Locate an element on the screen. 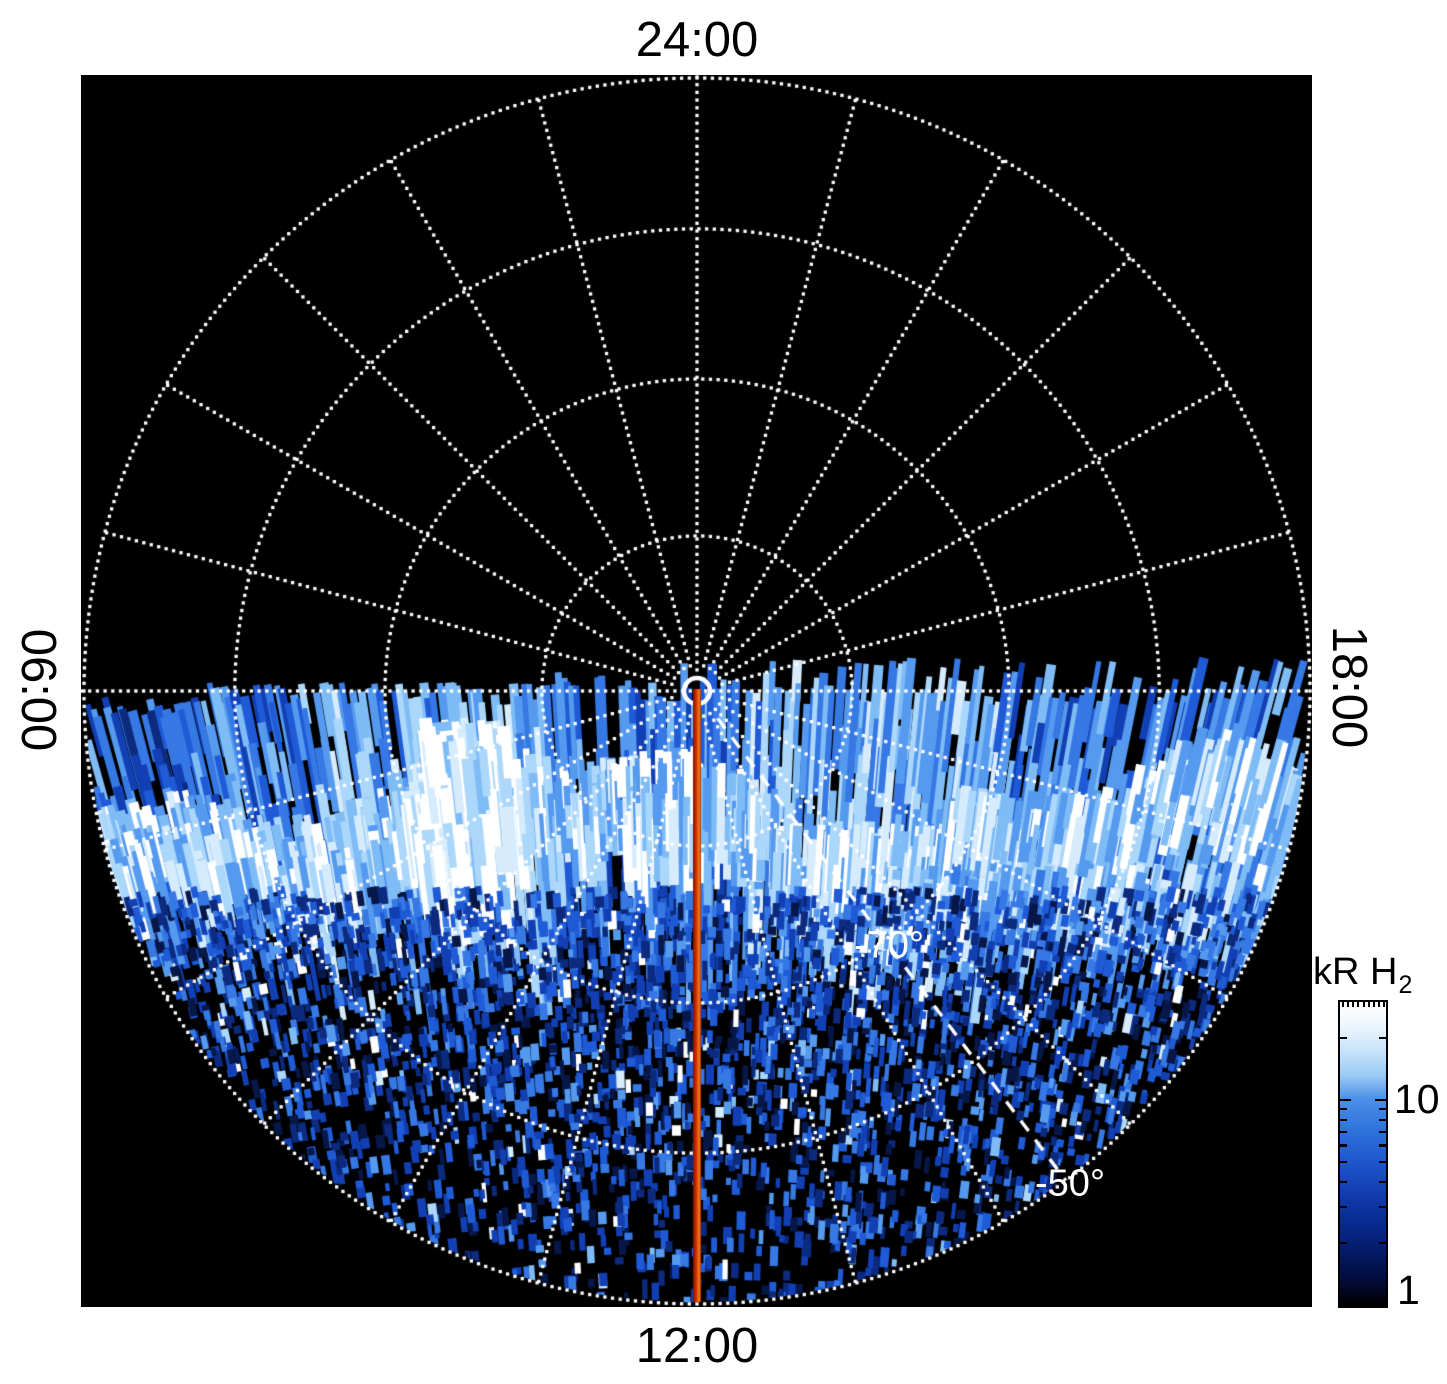 The image size is (1447, 1384). local-time-label-midnight: 24:00 is located at coordinates (697, 40).